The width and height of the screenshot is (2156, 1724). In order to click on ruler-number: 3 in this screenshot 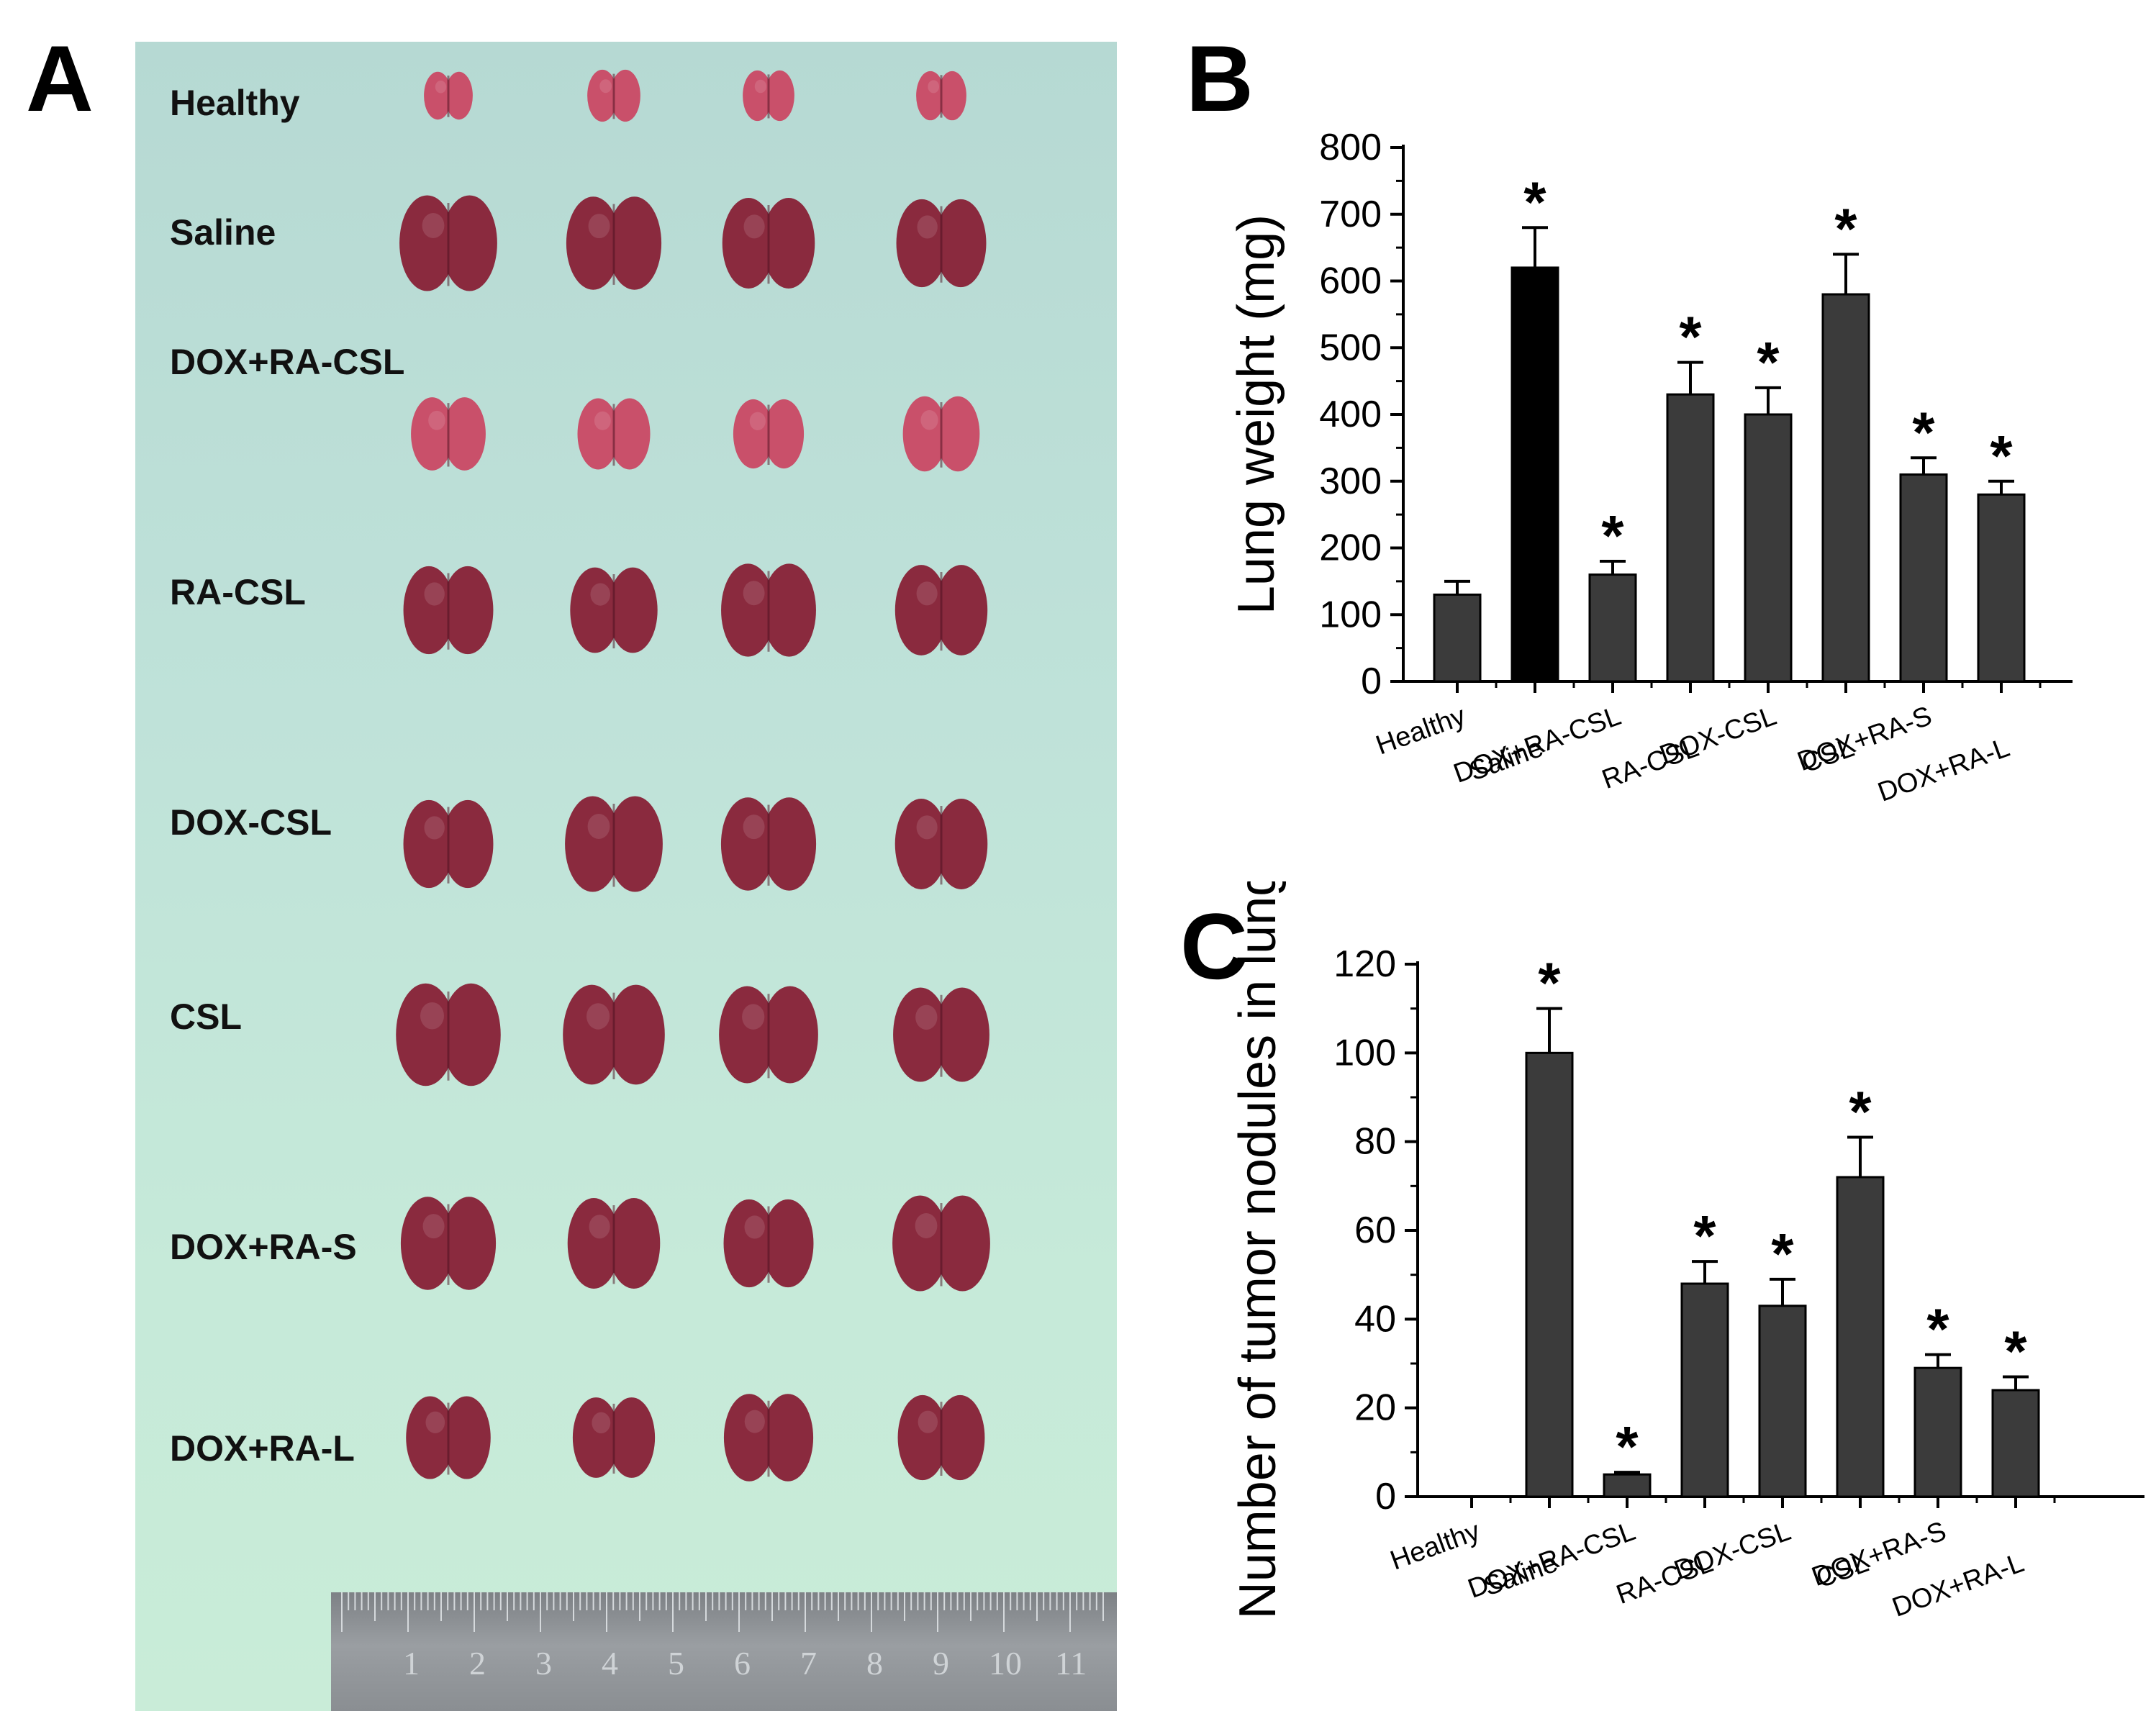, I will do `click(543, 1663)`.